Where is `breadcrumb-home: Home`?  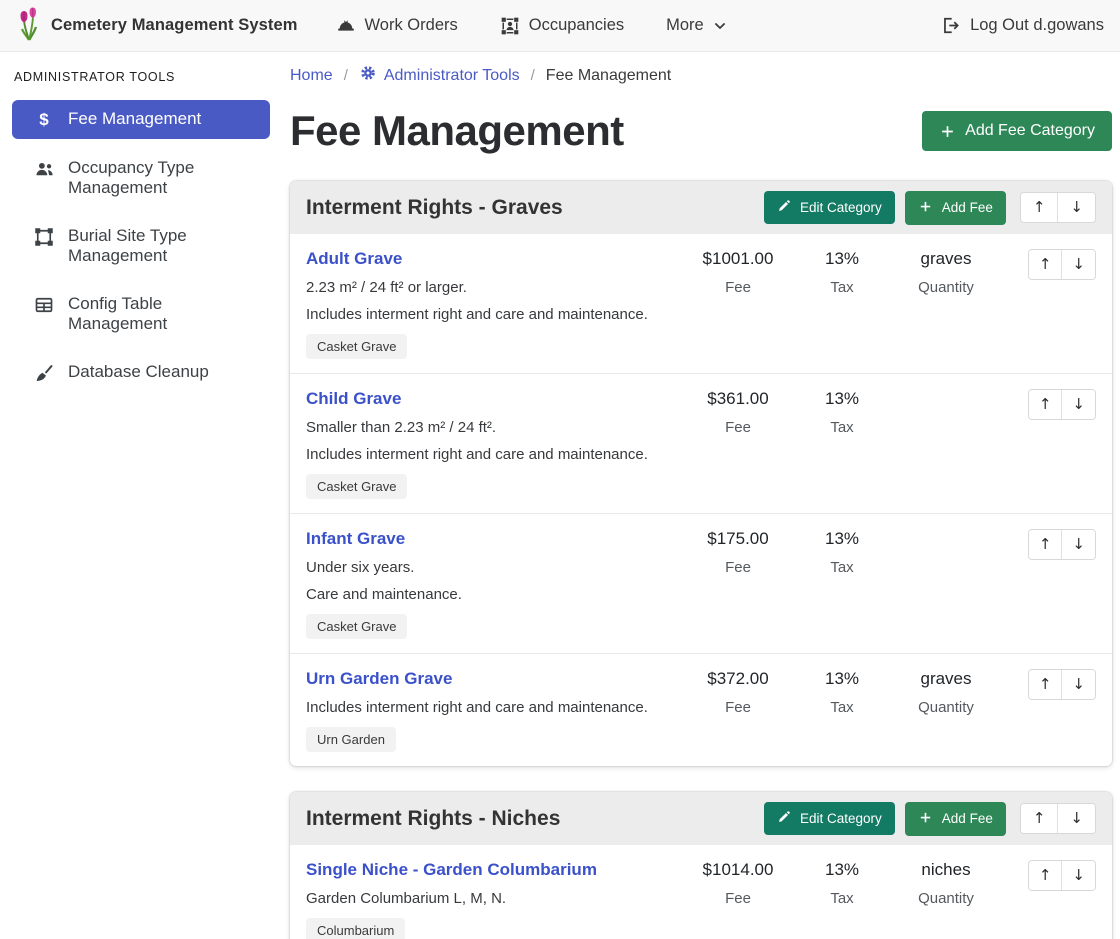
breadcrumb-home: Home is located at coordinates (311, 76).